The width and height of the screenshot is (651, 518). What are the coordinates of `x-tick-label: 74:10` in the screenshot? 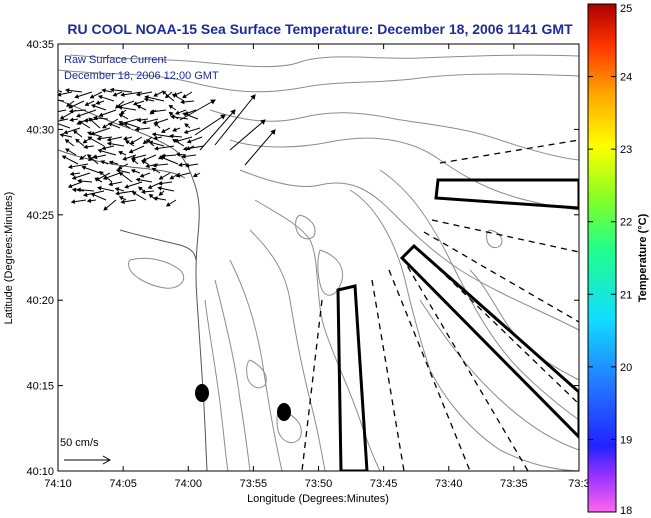 It's located at (58, 484).